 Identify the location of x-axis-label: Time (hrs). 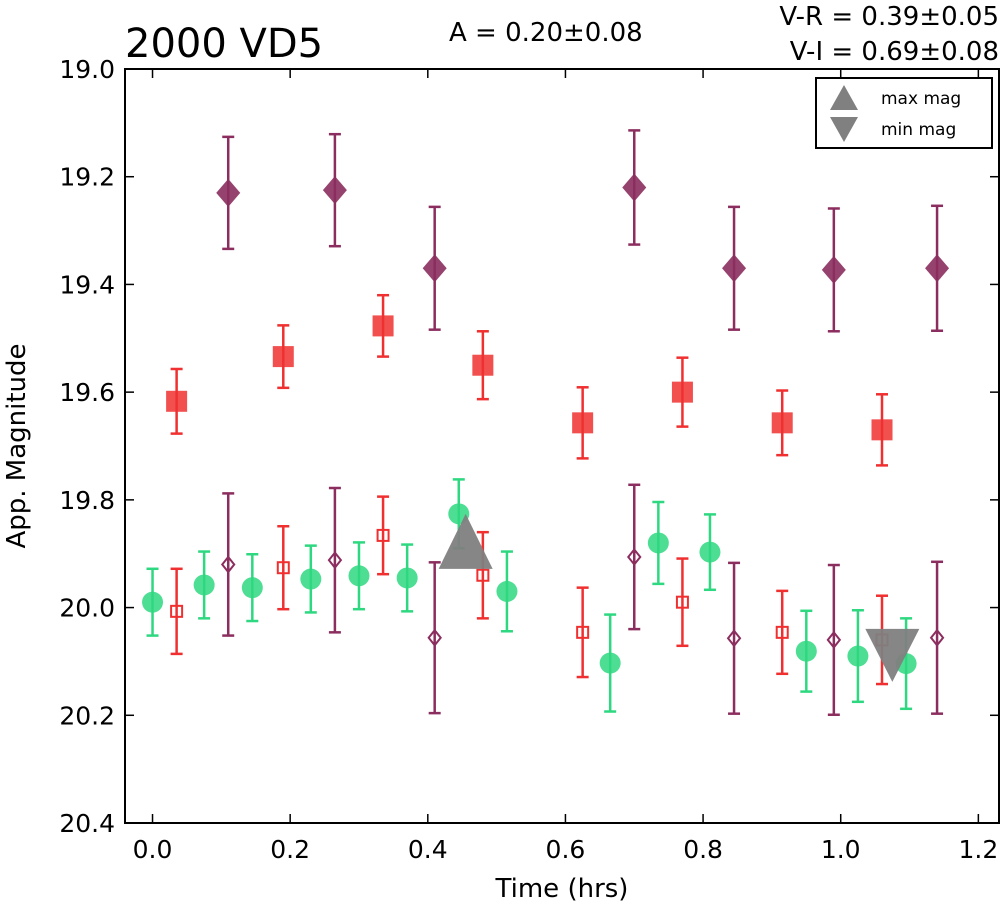
(562, 889).